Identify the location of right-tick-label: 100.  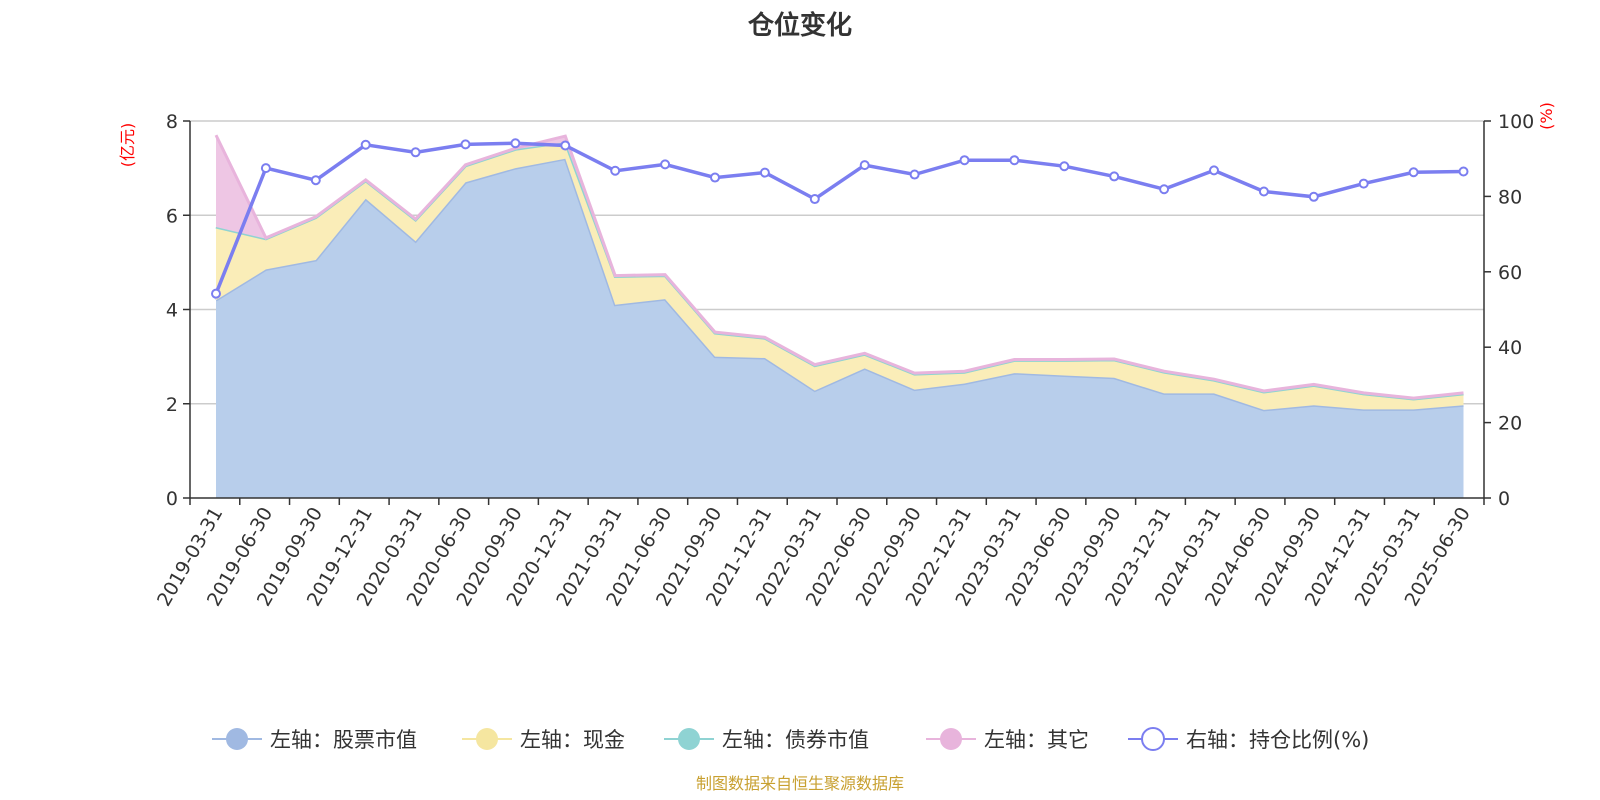
(1516, 122).